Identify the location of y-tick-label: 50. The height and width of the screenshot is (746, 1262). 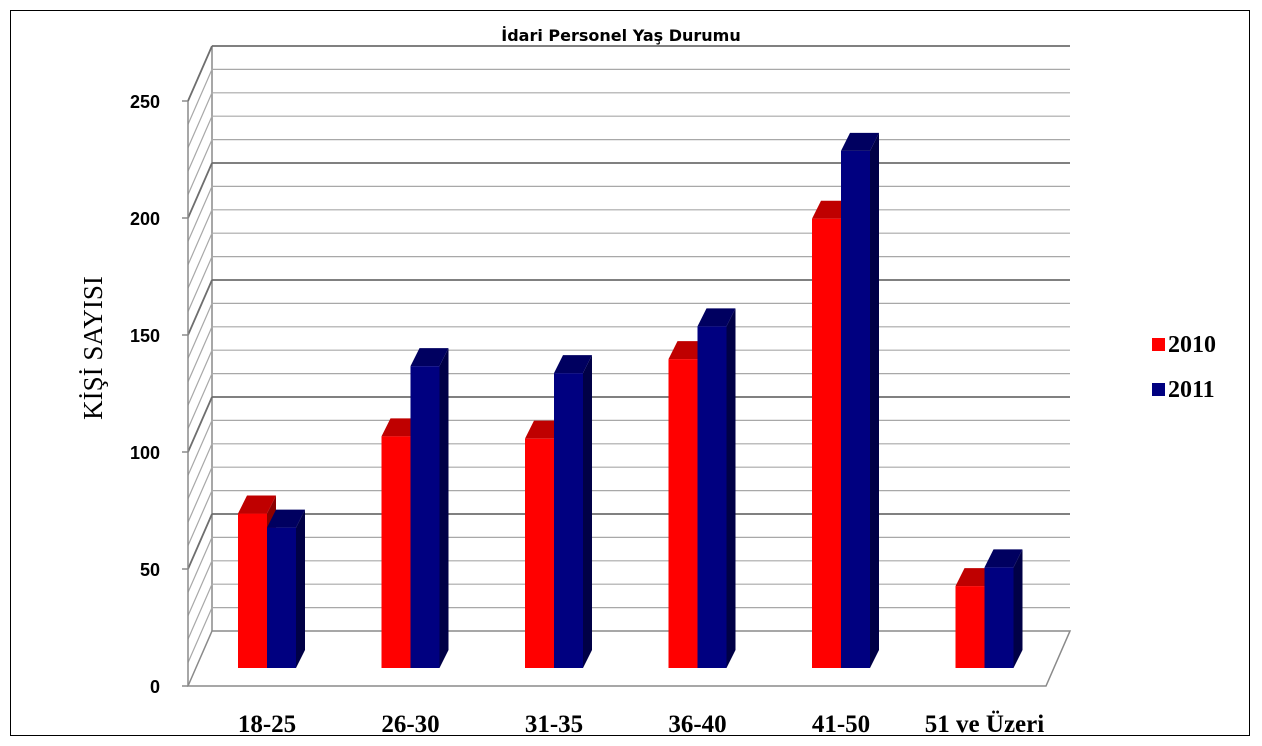
(150, 570).